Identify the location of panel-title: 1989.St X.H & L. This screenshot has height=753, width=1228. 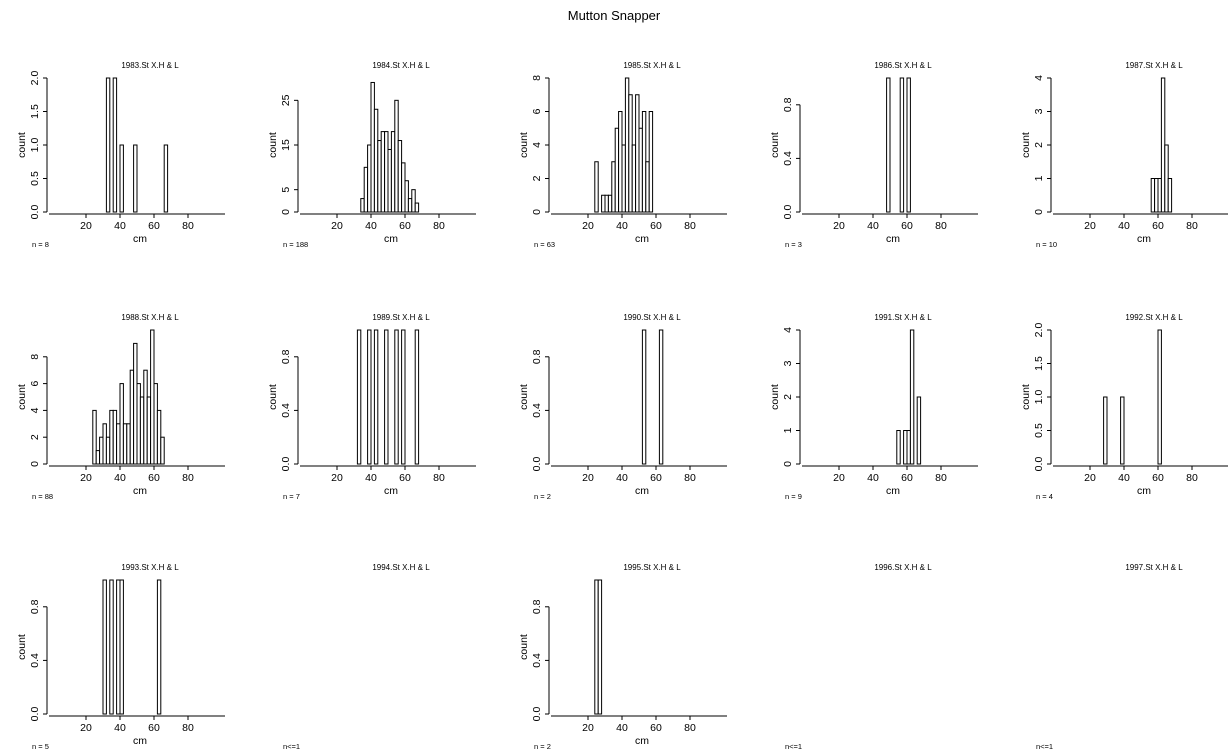
(401, 317).